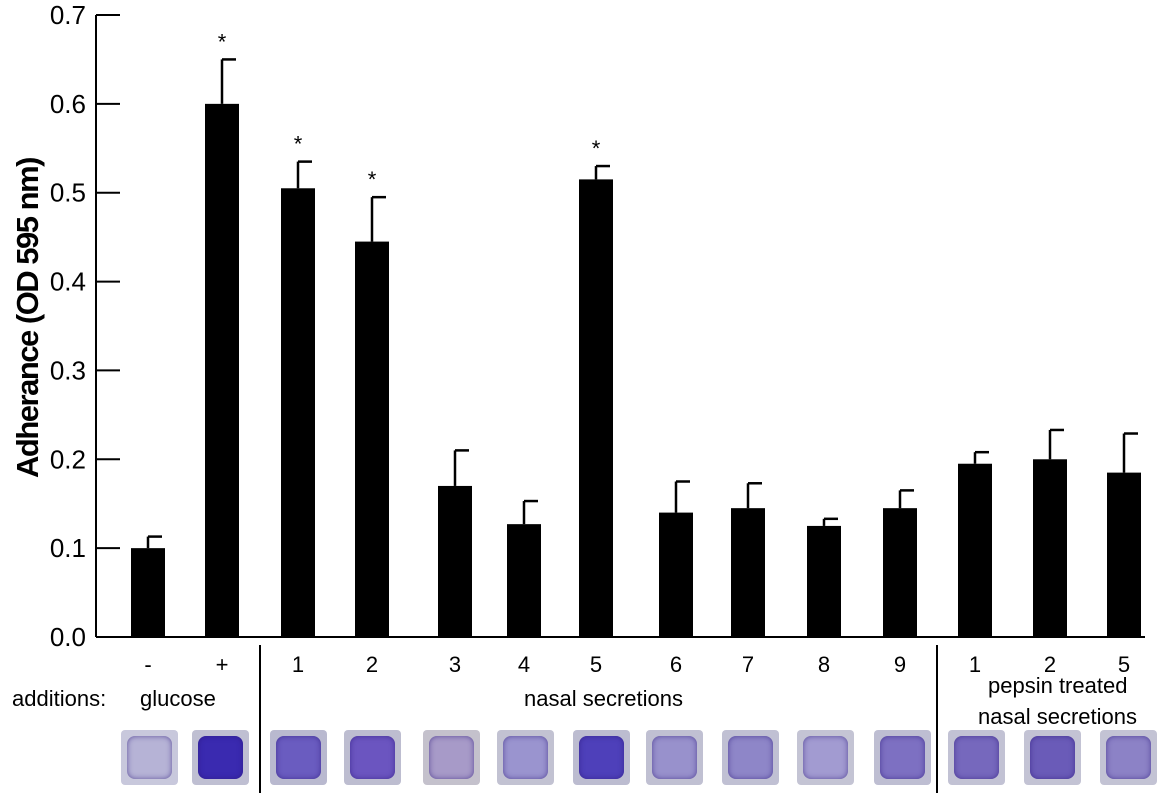  I want to click on y-tick-label: 0.2, so click(68, 459).